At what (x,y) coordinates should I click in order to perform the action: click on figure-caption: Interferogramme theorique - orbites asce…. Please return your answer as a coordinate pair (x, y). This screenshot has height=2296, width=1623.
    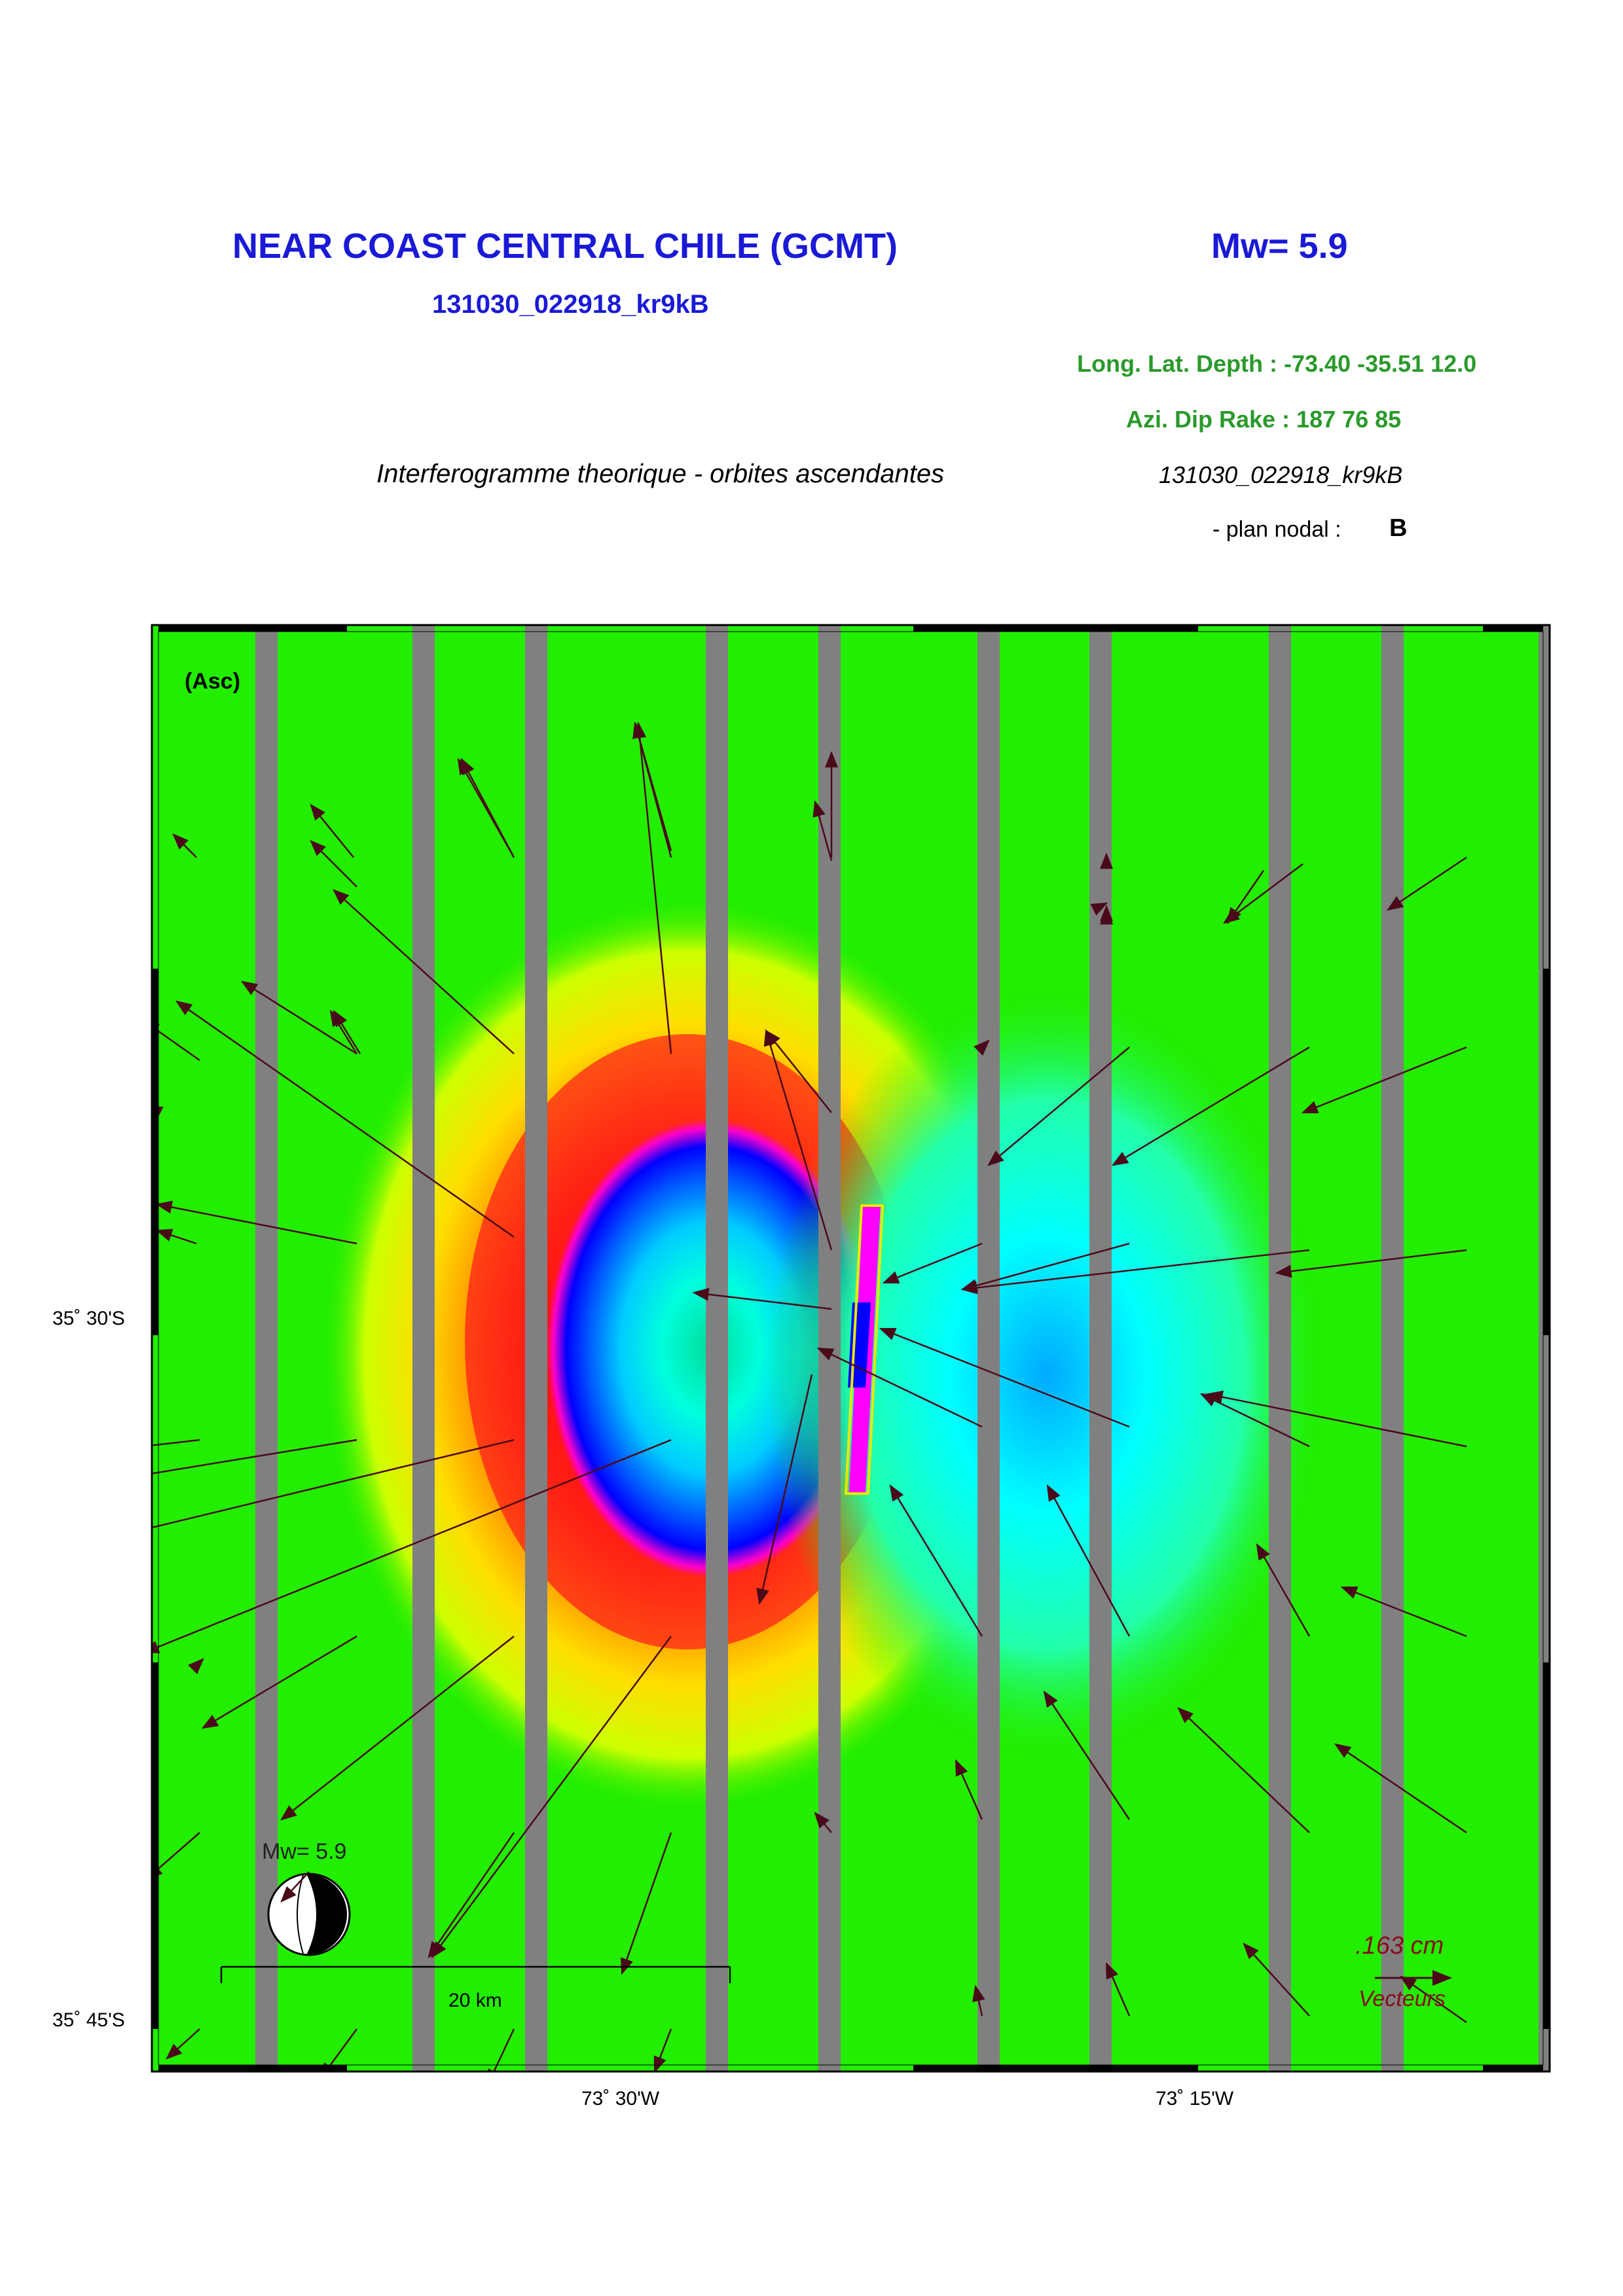
    Looking at the image, I should click on (660, 473).